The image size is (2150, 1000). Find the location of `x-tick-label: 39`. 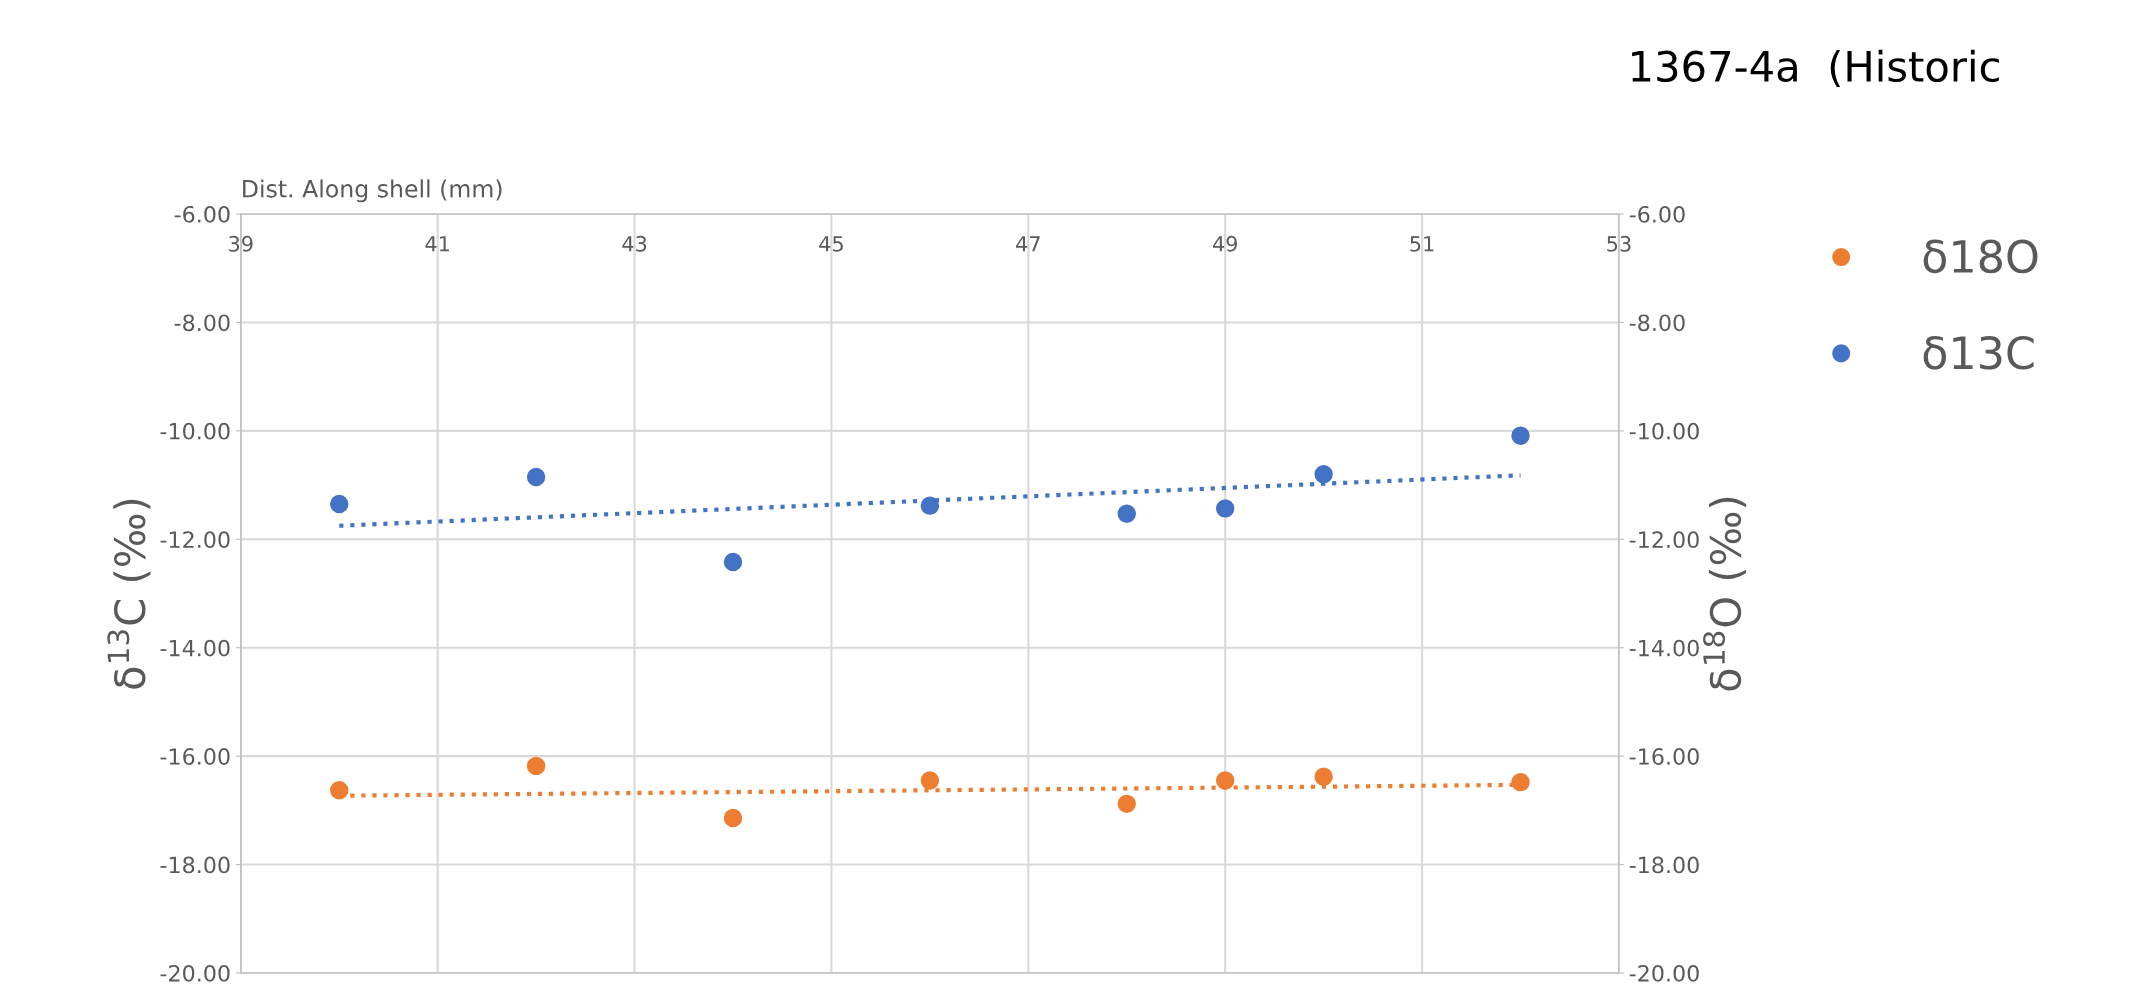

x-tick-label: 39 is located at coordinates (241, 243).